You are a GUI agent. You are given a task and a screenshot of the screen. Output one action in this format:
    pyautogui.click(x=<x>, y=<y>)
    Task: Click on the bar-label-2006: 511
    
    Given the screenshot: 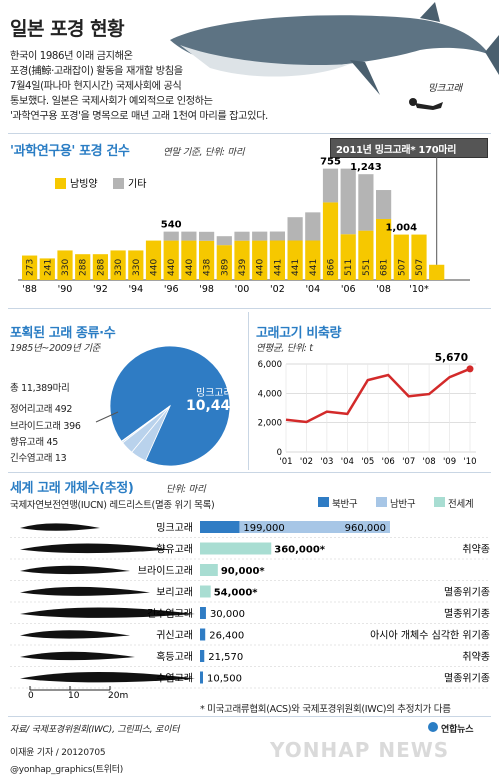 What is the action you would take?
    pyautogui.click(x=349, y=267)
    